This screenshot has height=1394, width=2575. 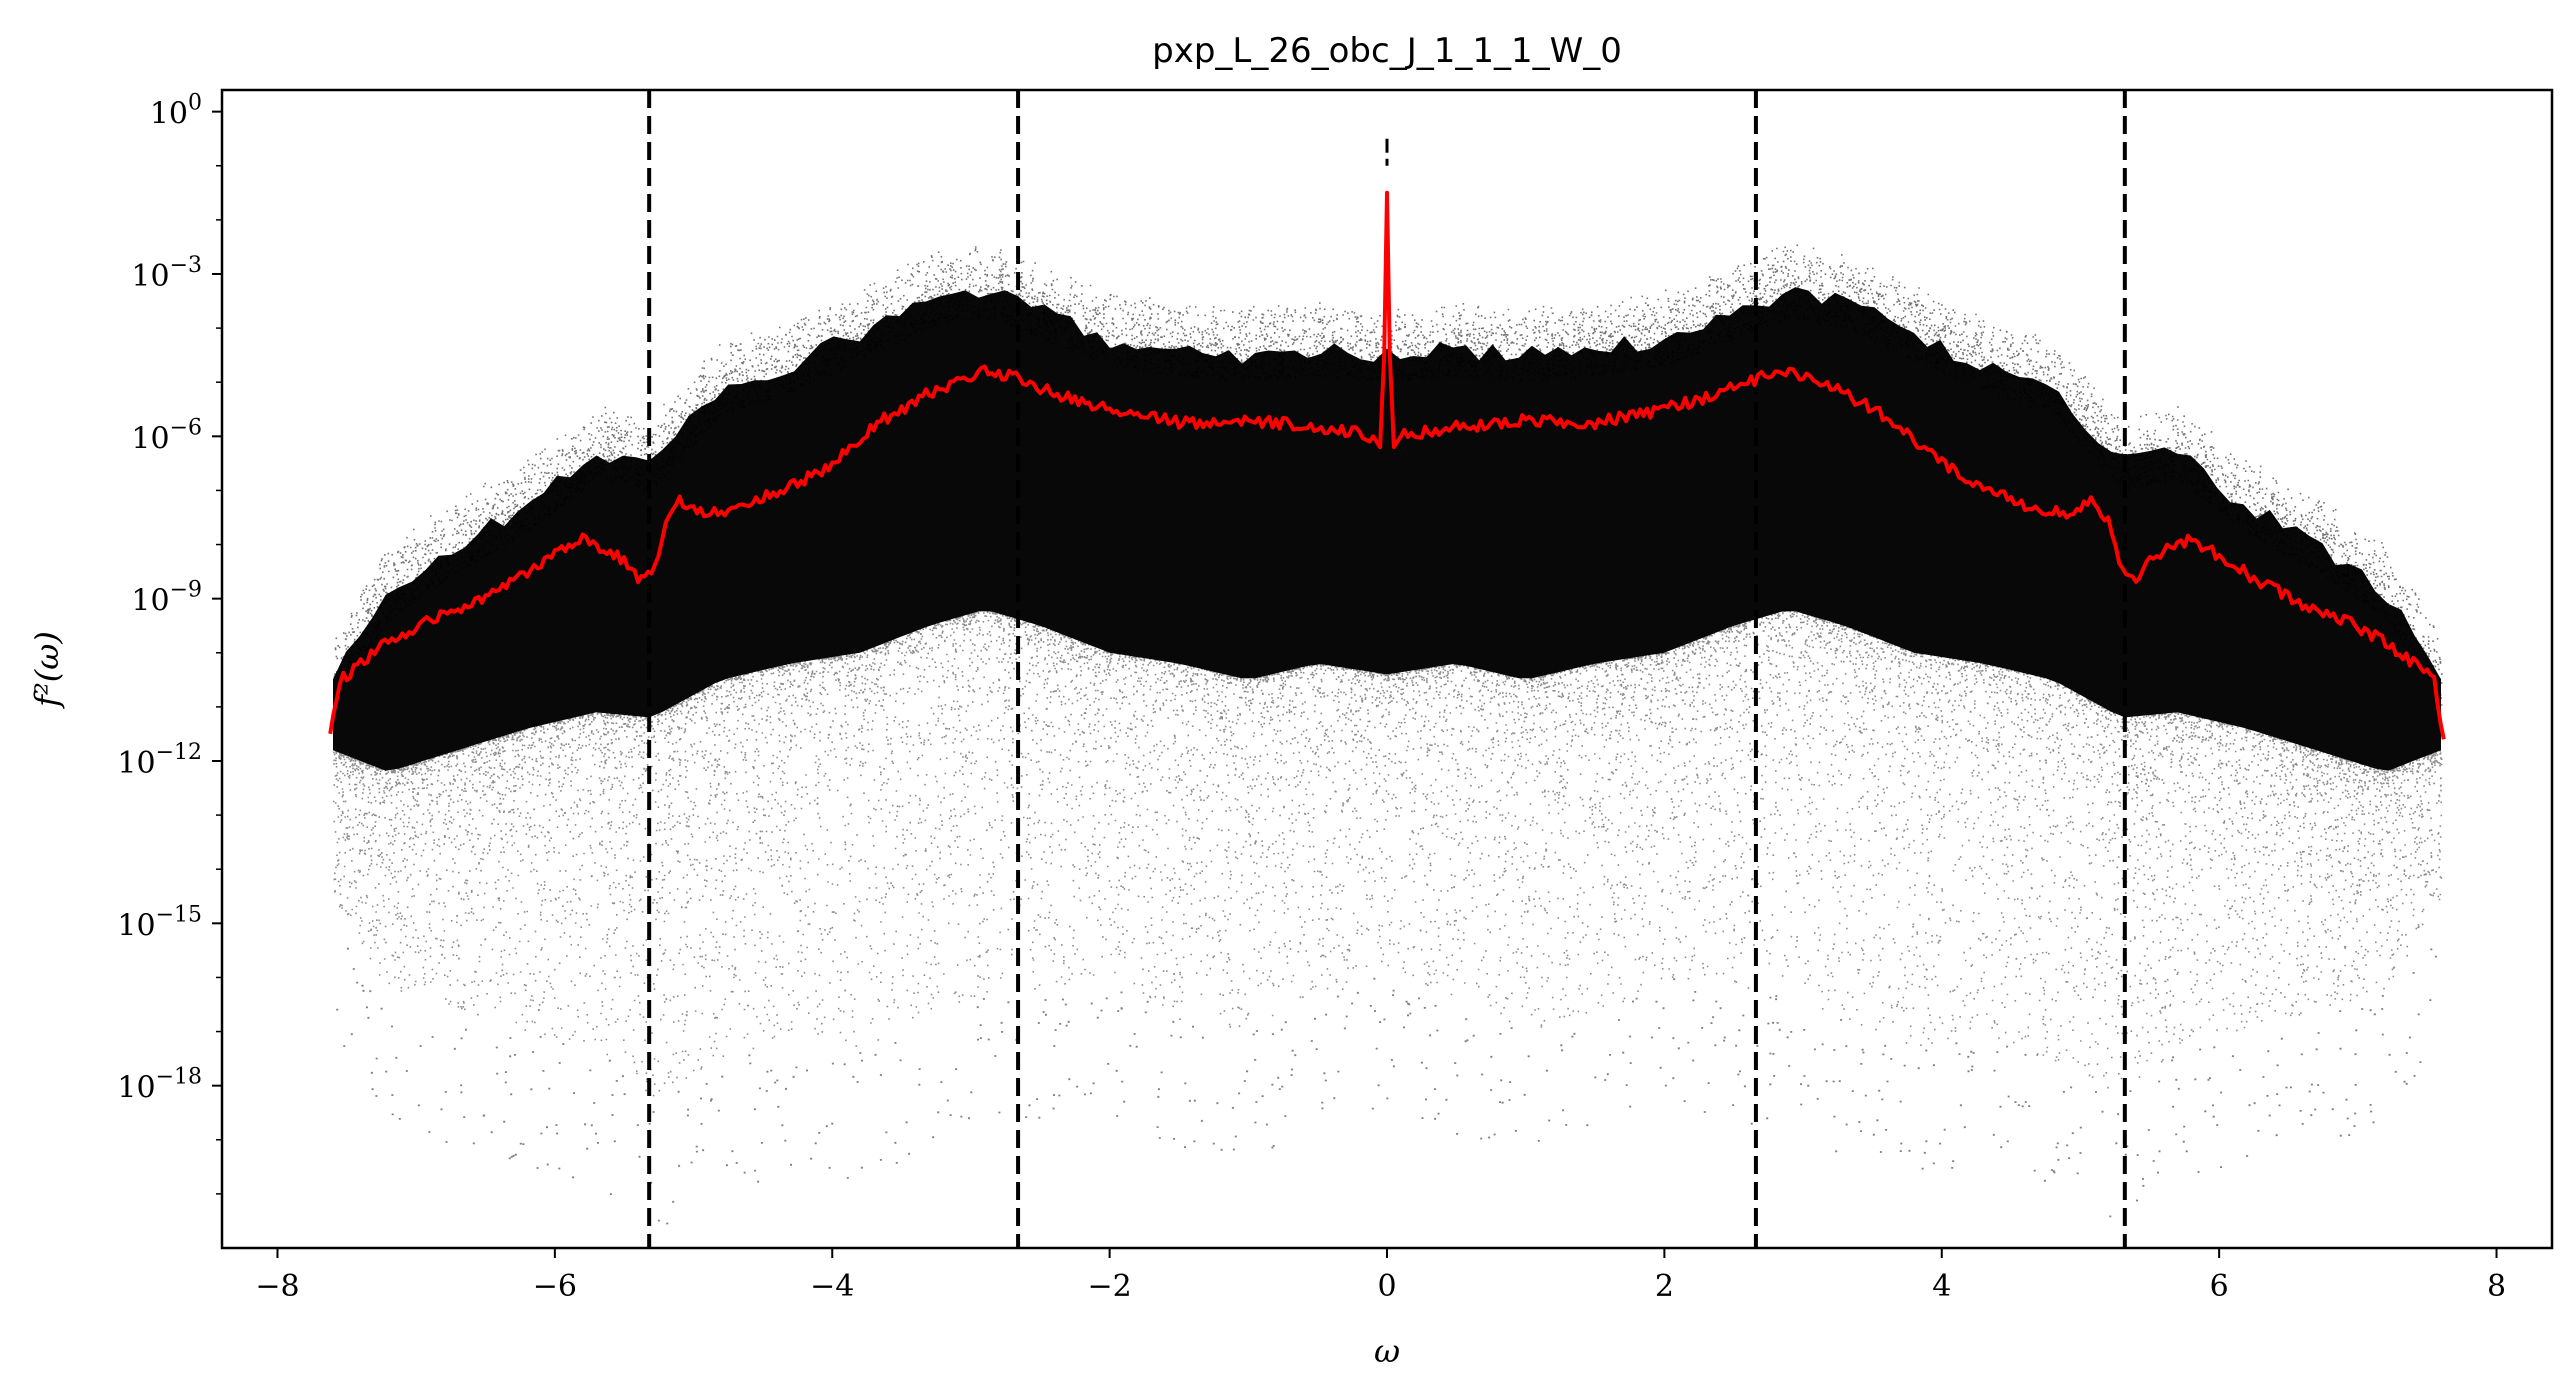 What do you see at coordinates (1941, 1286) in the screenshot?
I see `x-tick-label: 4` at bounding box center [1941, 1286].